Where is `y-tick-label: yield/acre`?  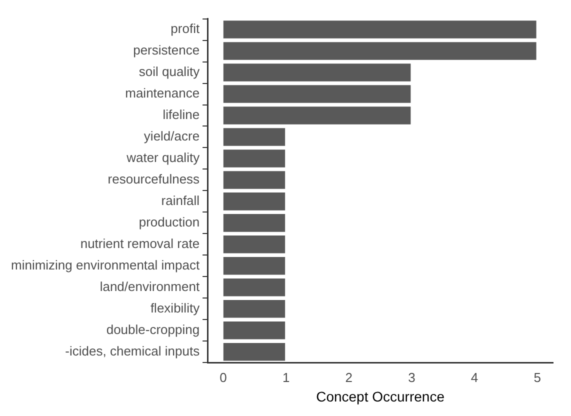
y-tick-label: yield/acre is located at coordinates (172, 136).